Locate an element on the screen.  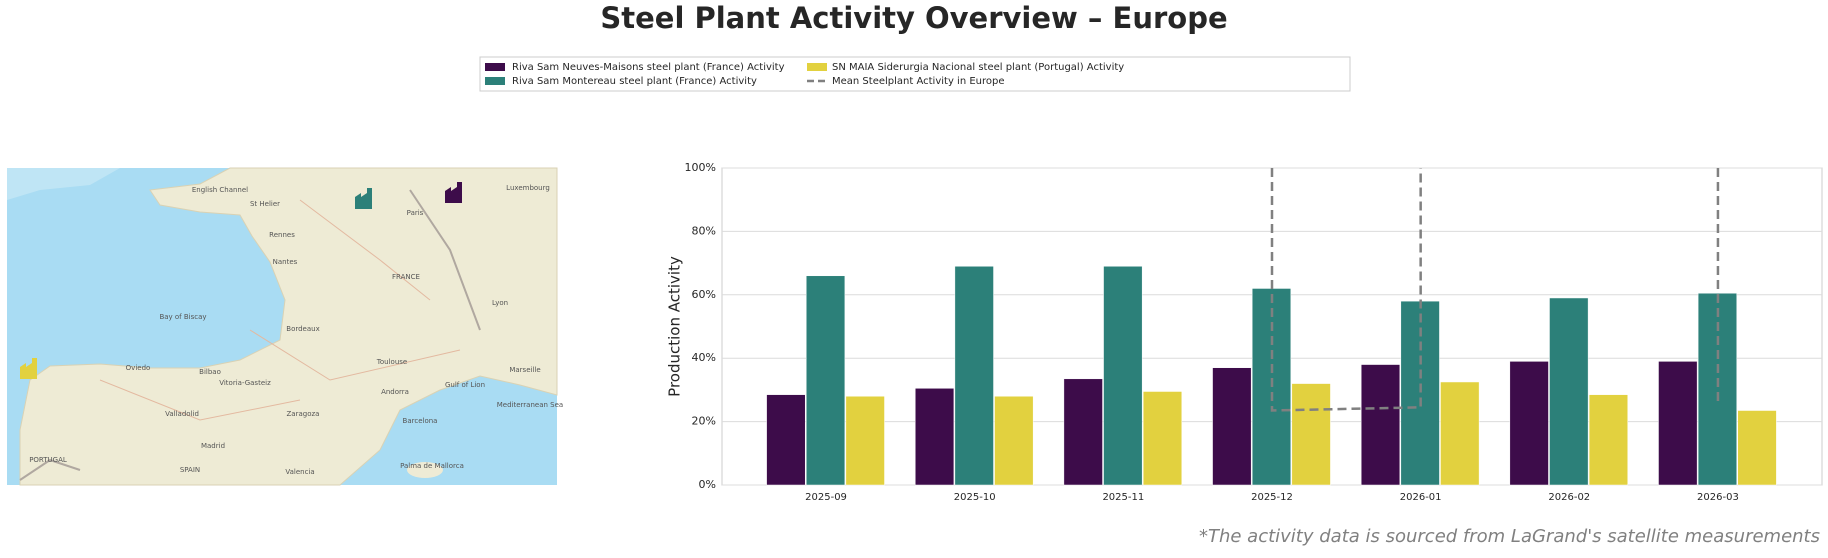
legend-box is located at coordinates (915, 74).